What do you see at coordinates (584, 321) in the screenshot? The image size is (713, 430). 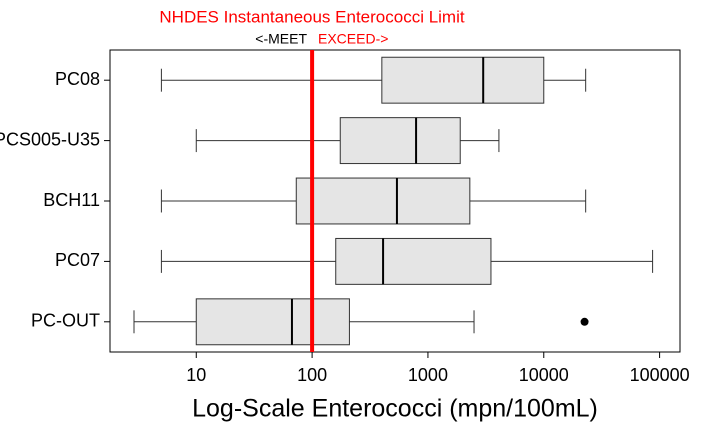 I see `outlier` at bounding box center [584, 321].